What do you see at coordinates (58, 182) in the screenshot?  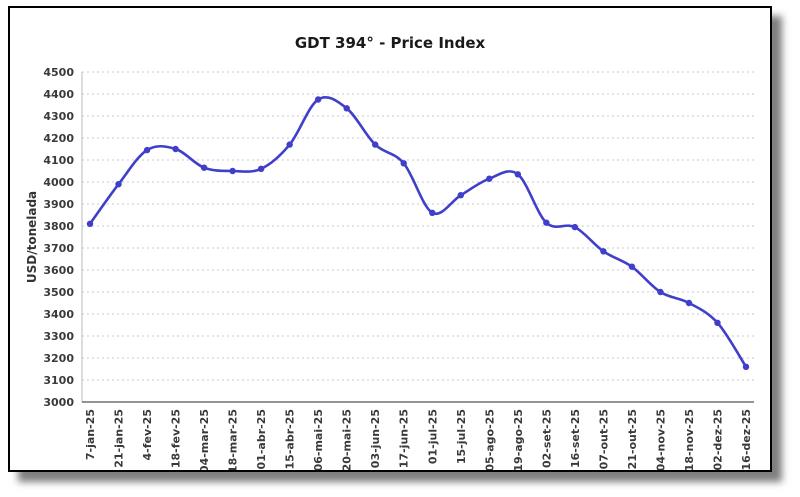 I see `y-tick-label: 4000` at bounding box center [58, 182].